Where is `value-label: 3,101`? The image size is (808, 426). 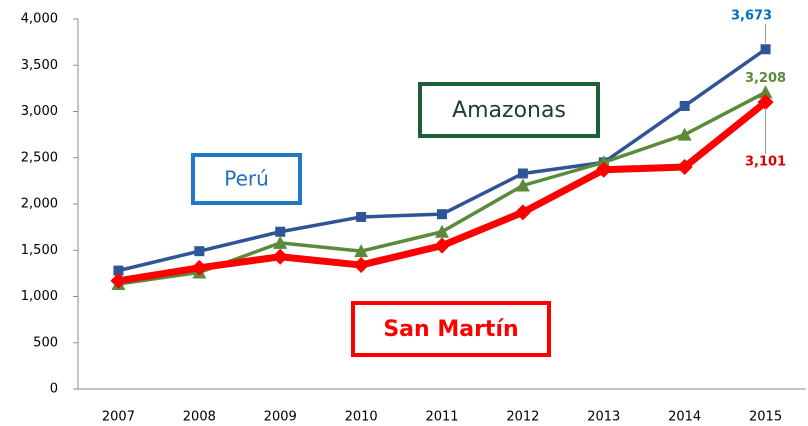
value-label: 3,101 is located at coordinates (765, 162).